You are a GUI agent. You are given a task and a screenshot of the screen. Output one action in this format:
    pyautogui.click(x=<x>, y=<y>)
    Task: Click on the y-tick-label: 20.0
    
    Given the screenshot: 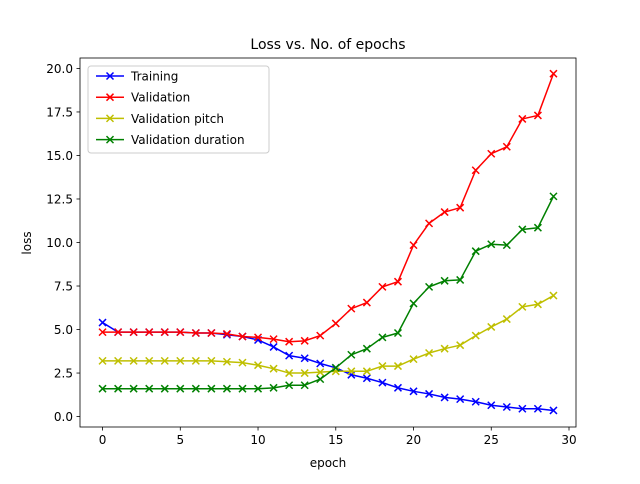 What is the action you would take?
    pyautogui.click(x=59, y=69)
    